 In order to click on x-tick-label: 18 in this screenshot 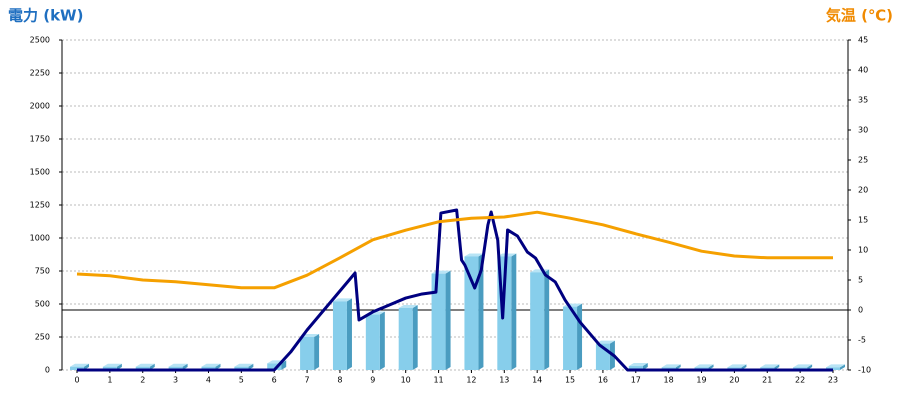, I will do `click(669, 380)`.